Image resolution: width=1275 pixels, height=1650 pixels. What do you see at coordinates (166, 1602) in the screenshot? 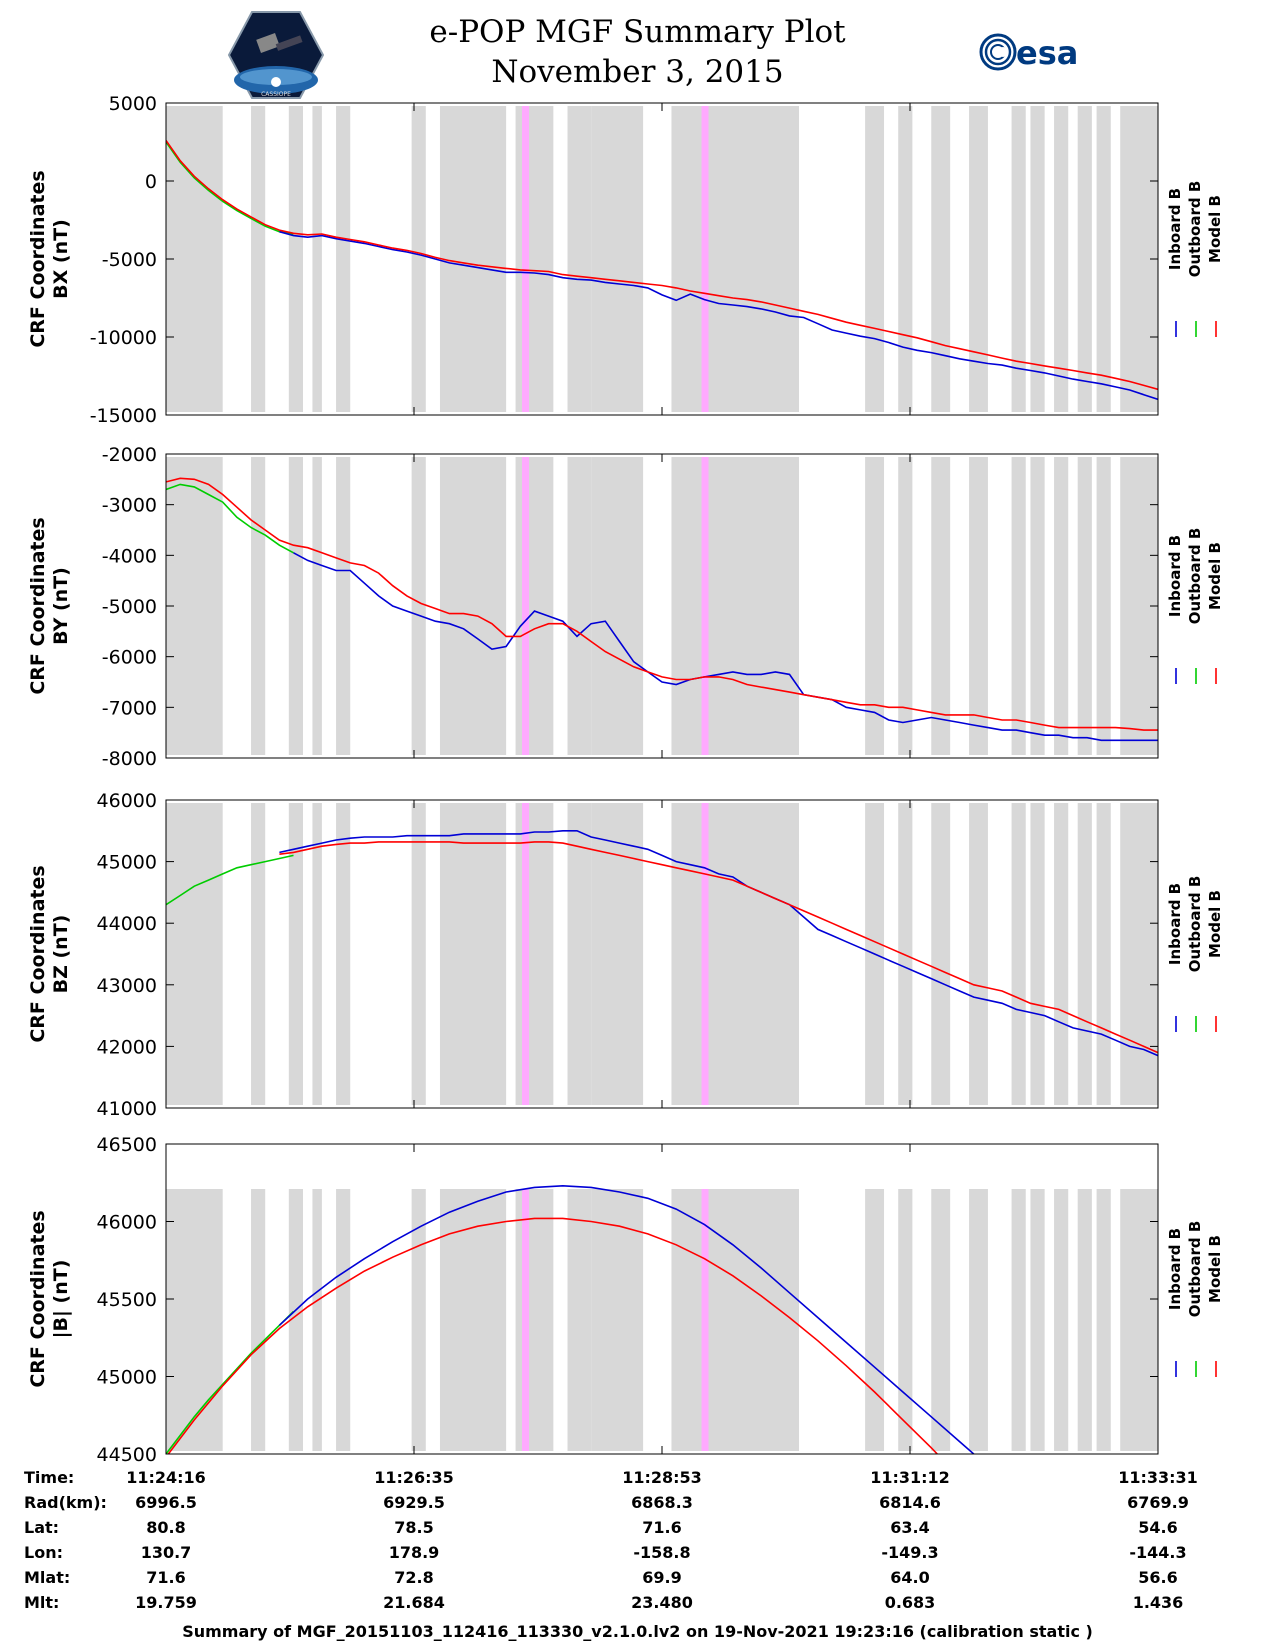
I see `table-cell: 19.759` at bounding box center [166, 1602].